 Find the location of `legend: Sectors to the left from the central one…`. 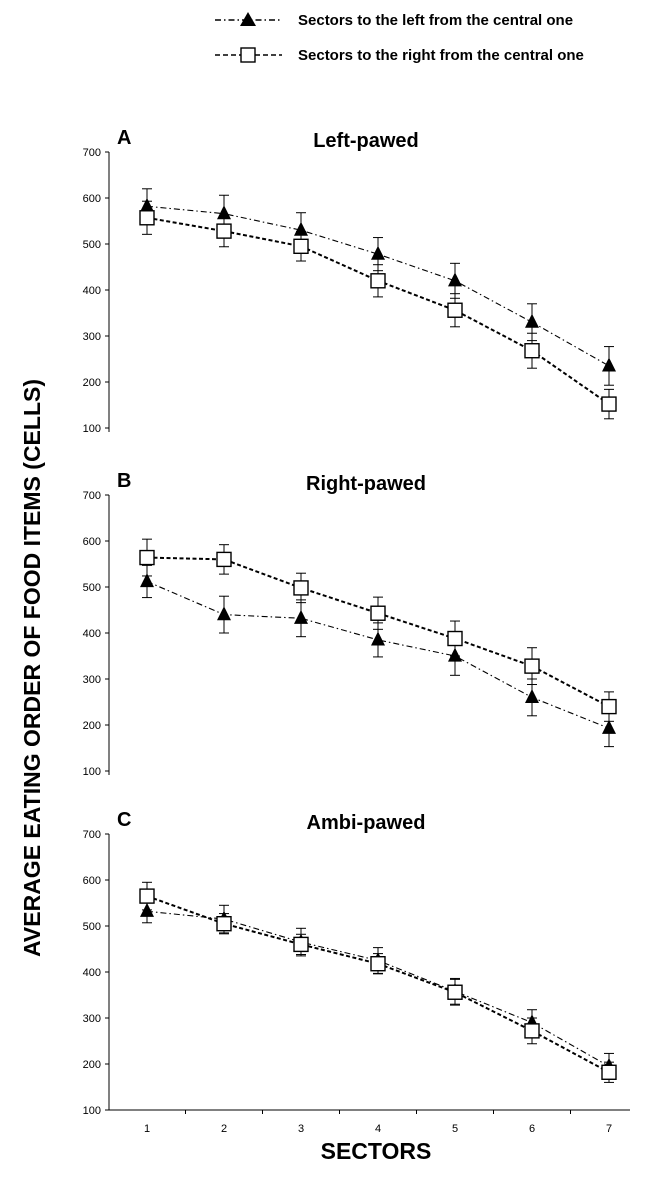

legend: Sectors to the left from the central one… is located at coordinates (399, 38).